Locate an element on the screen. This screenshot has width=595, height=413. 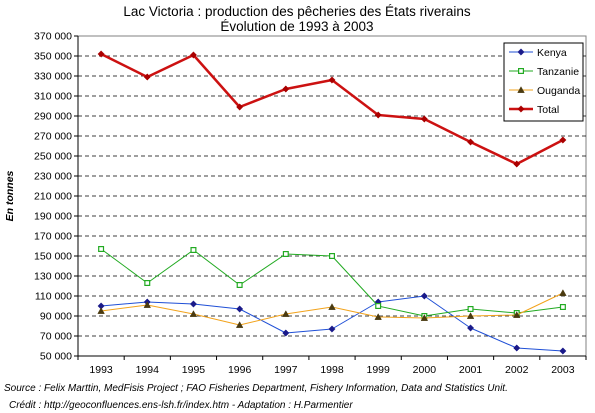
legend: Kenya Tanzanie Ouganda Total is located at coordinates (543, 82).